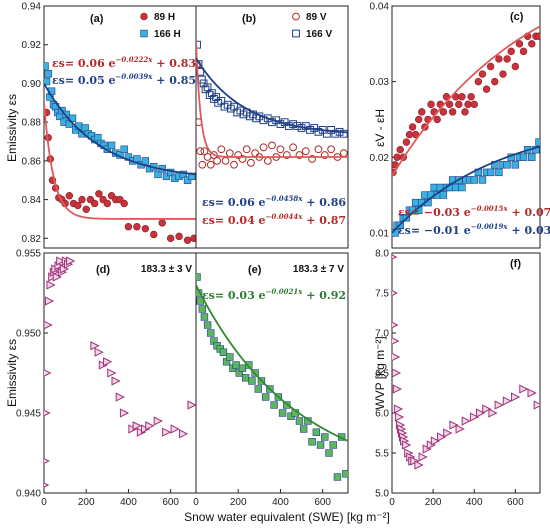 The width and height of the screenshot is (550, 529). What do you see at coordinates (318, 269) in the screenshot?
I see `channel-annotation: 183.3 ± 7 V` at bounding box center [318, 269].